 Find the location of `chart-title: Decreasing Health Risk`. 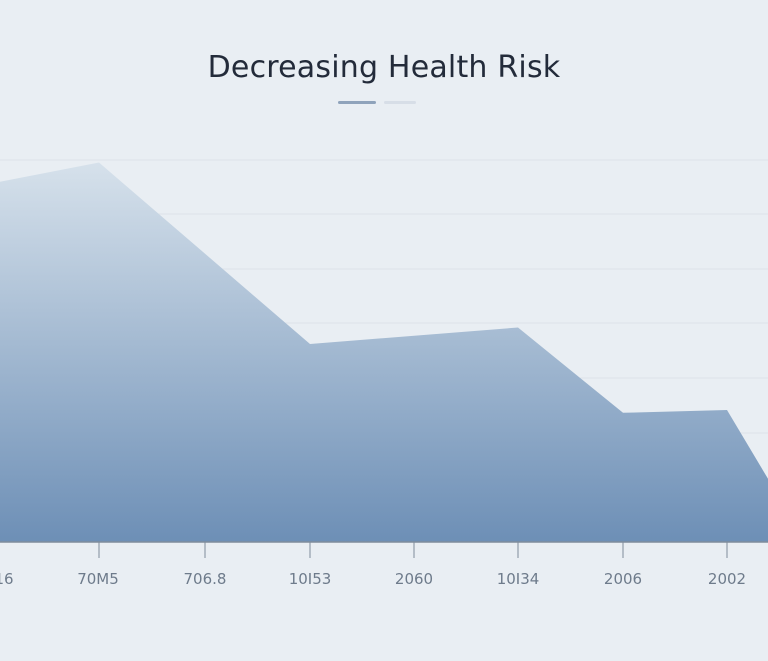

chart-title: Decreasing Health Risk is located at coordinates (384, 67).